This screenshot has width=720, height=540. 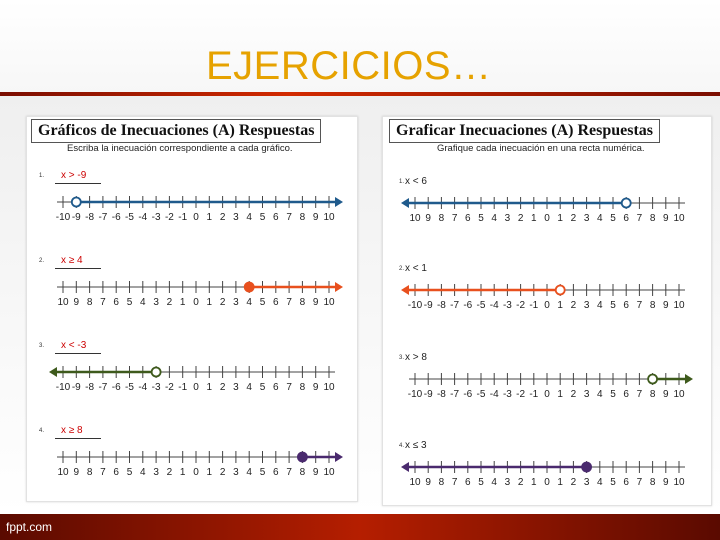 I want to click on problem: 2. x ≥ 4 10 9 8 7 6 5 4 3 2 1 0 1 2 3 4 5 6 7 8 9 10, so click(x=192, y=292).